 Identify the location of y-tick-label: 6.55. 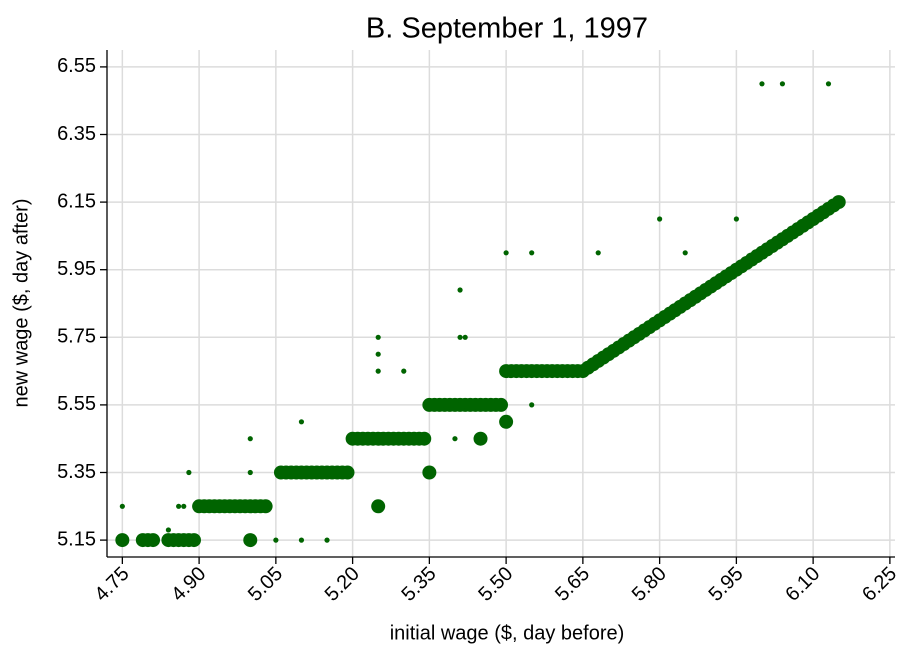
(76, 66).